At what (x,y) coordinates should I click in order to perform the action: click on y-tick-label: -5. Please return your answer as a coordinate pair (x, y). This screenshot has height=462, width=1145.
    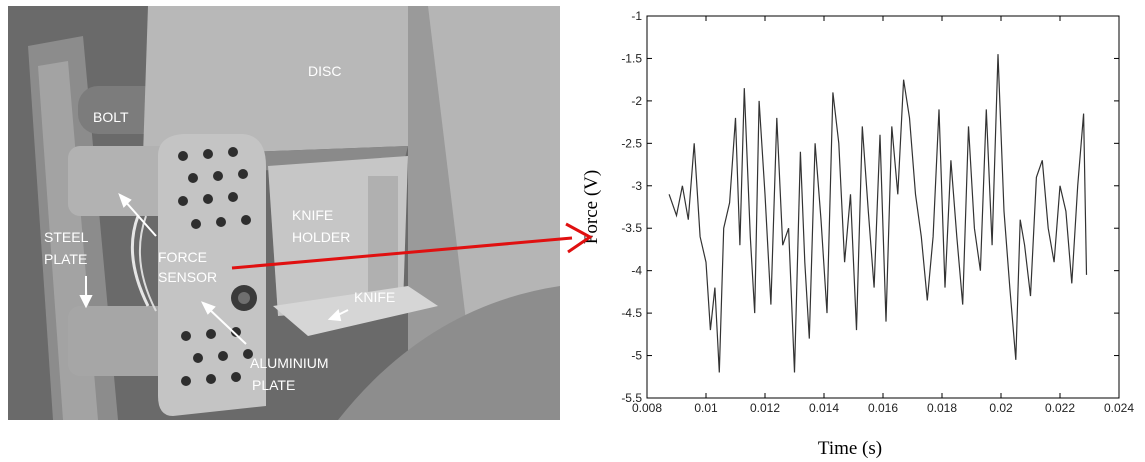
    Looking at the image, I should click on (636, 356).